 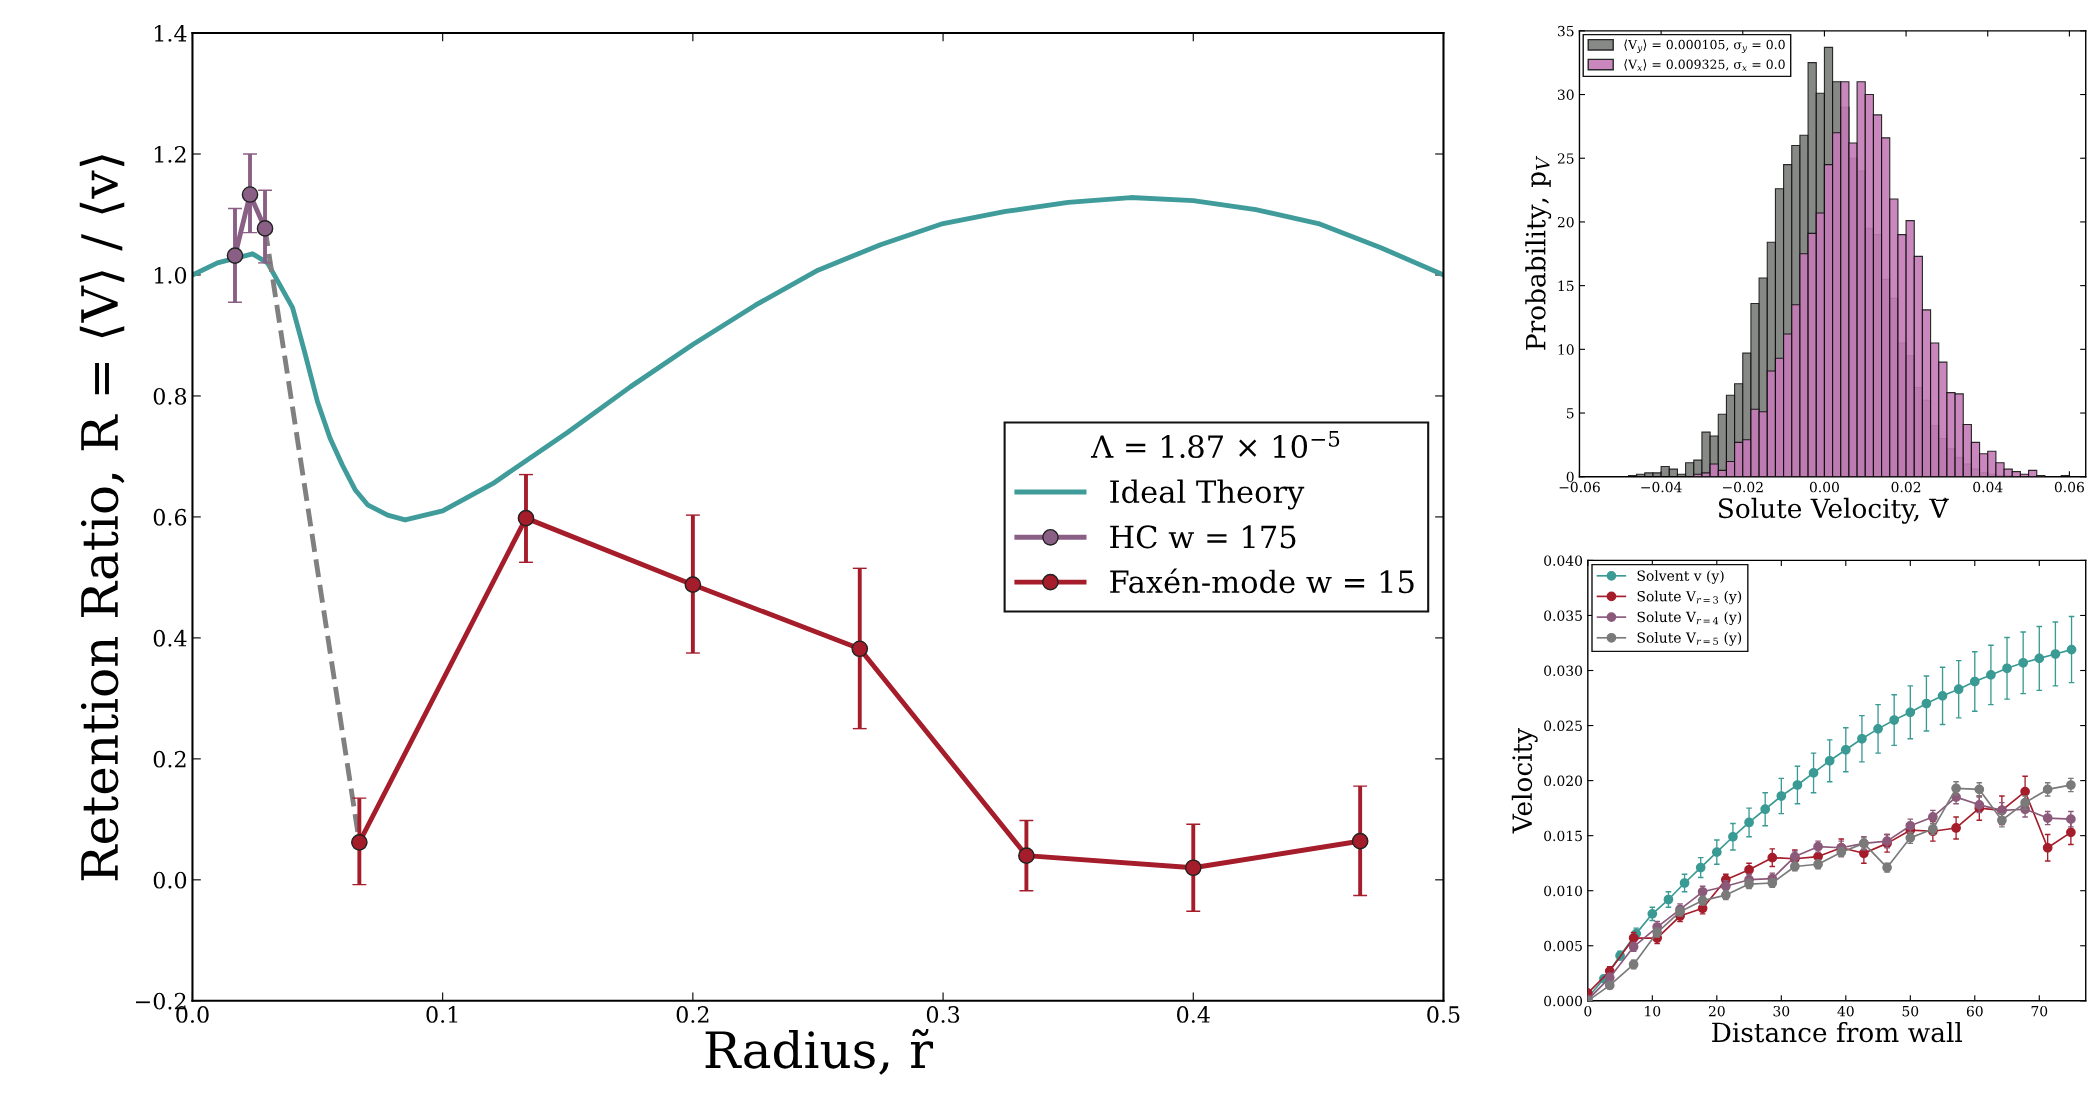 I want to click on y-tick-label: 0.6, so click(x=170, y=517).